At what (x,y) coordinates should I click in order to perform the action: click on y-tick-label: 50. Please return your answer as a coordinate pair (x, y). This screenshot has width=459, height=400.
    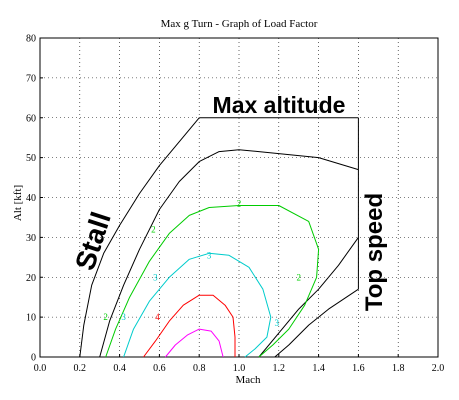
    Looking at the image, I should click on (31, 158).